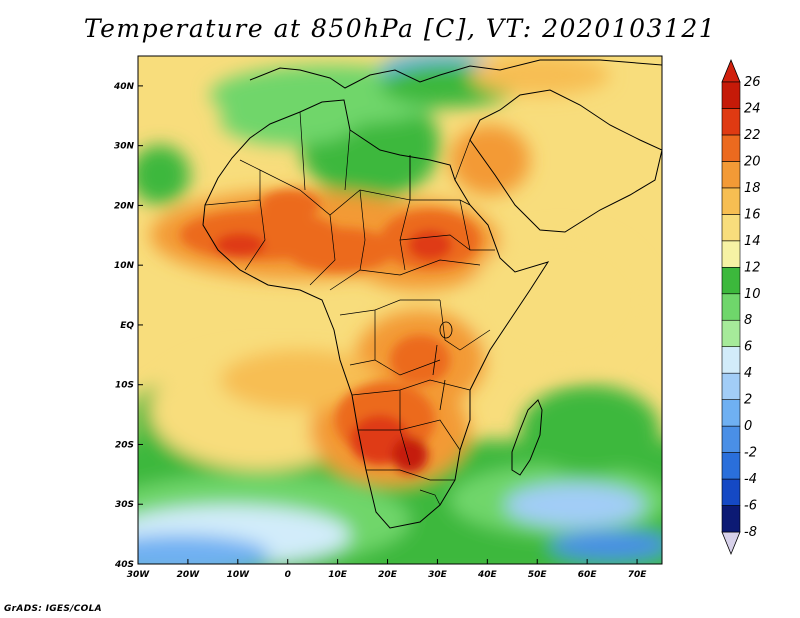  Describe the element at coordinates (748, 400) in the screenshot. I see `colorbar-label: 2` at that location.